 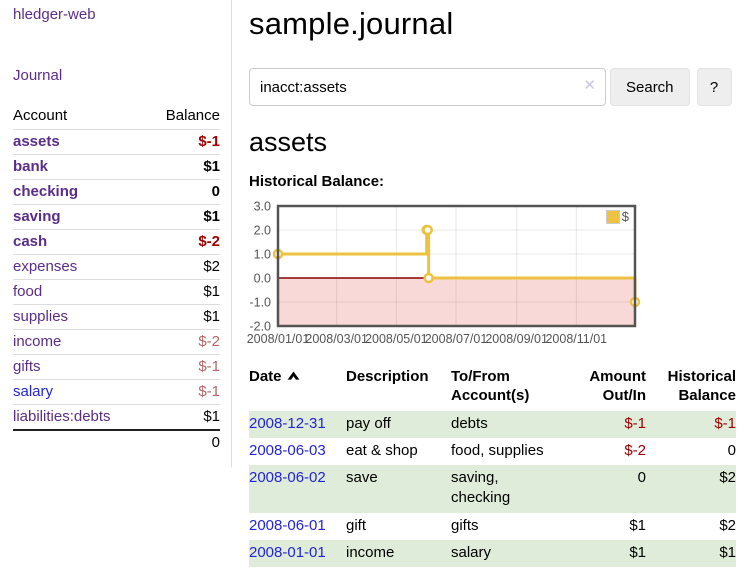 I want to click on legend-label: $, so click(x=625, y=216).